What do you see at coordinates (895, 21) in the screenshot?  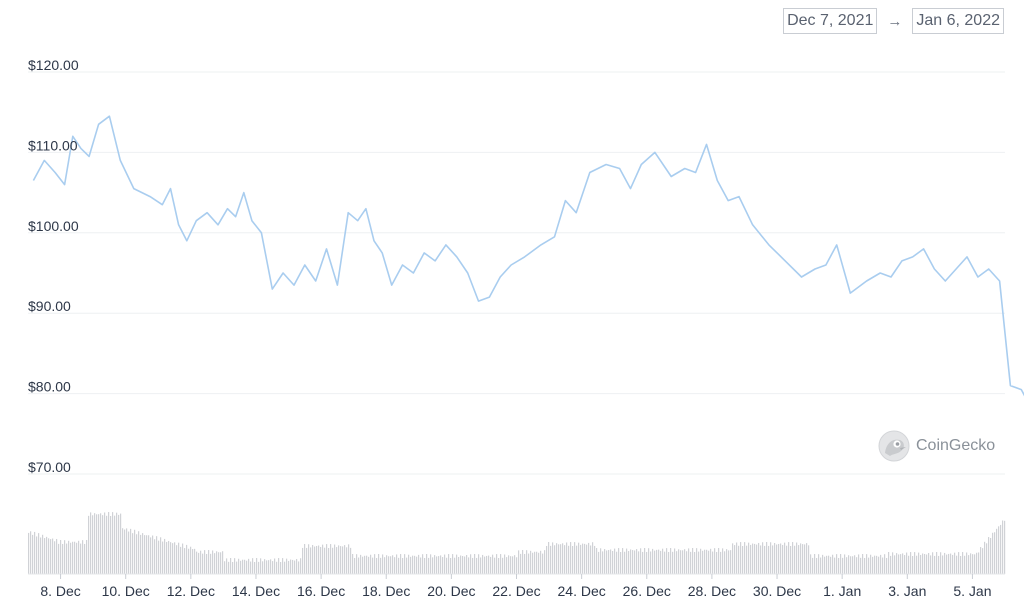 I see `arrow-right-icon: →` at bounding box center [895, 21].